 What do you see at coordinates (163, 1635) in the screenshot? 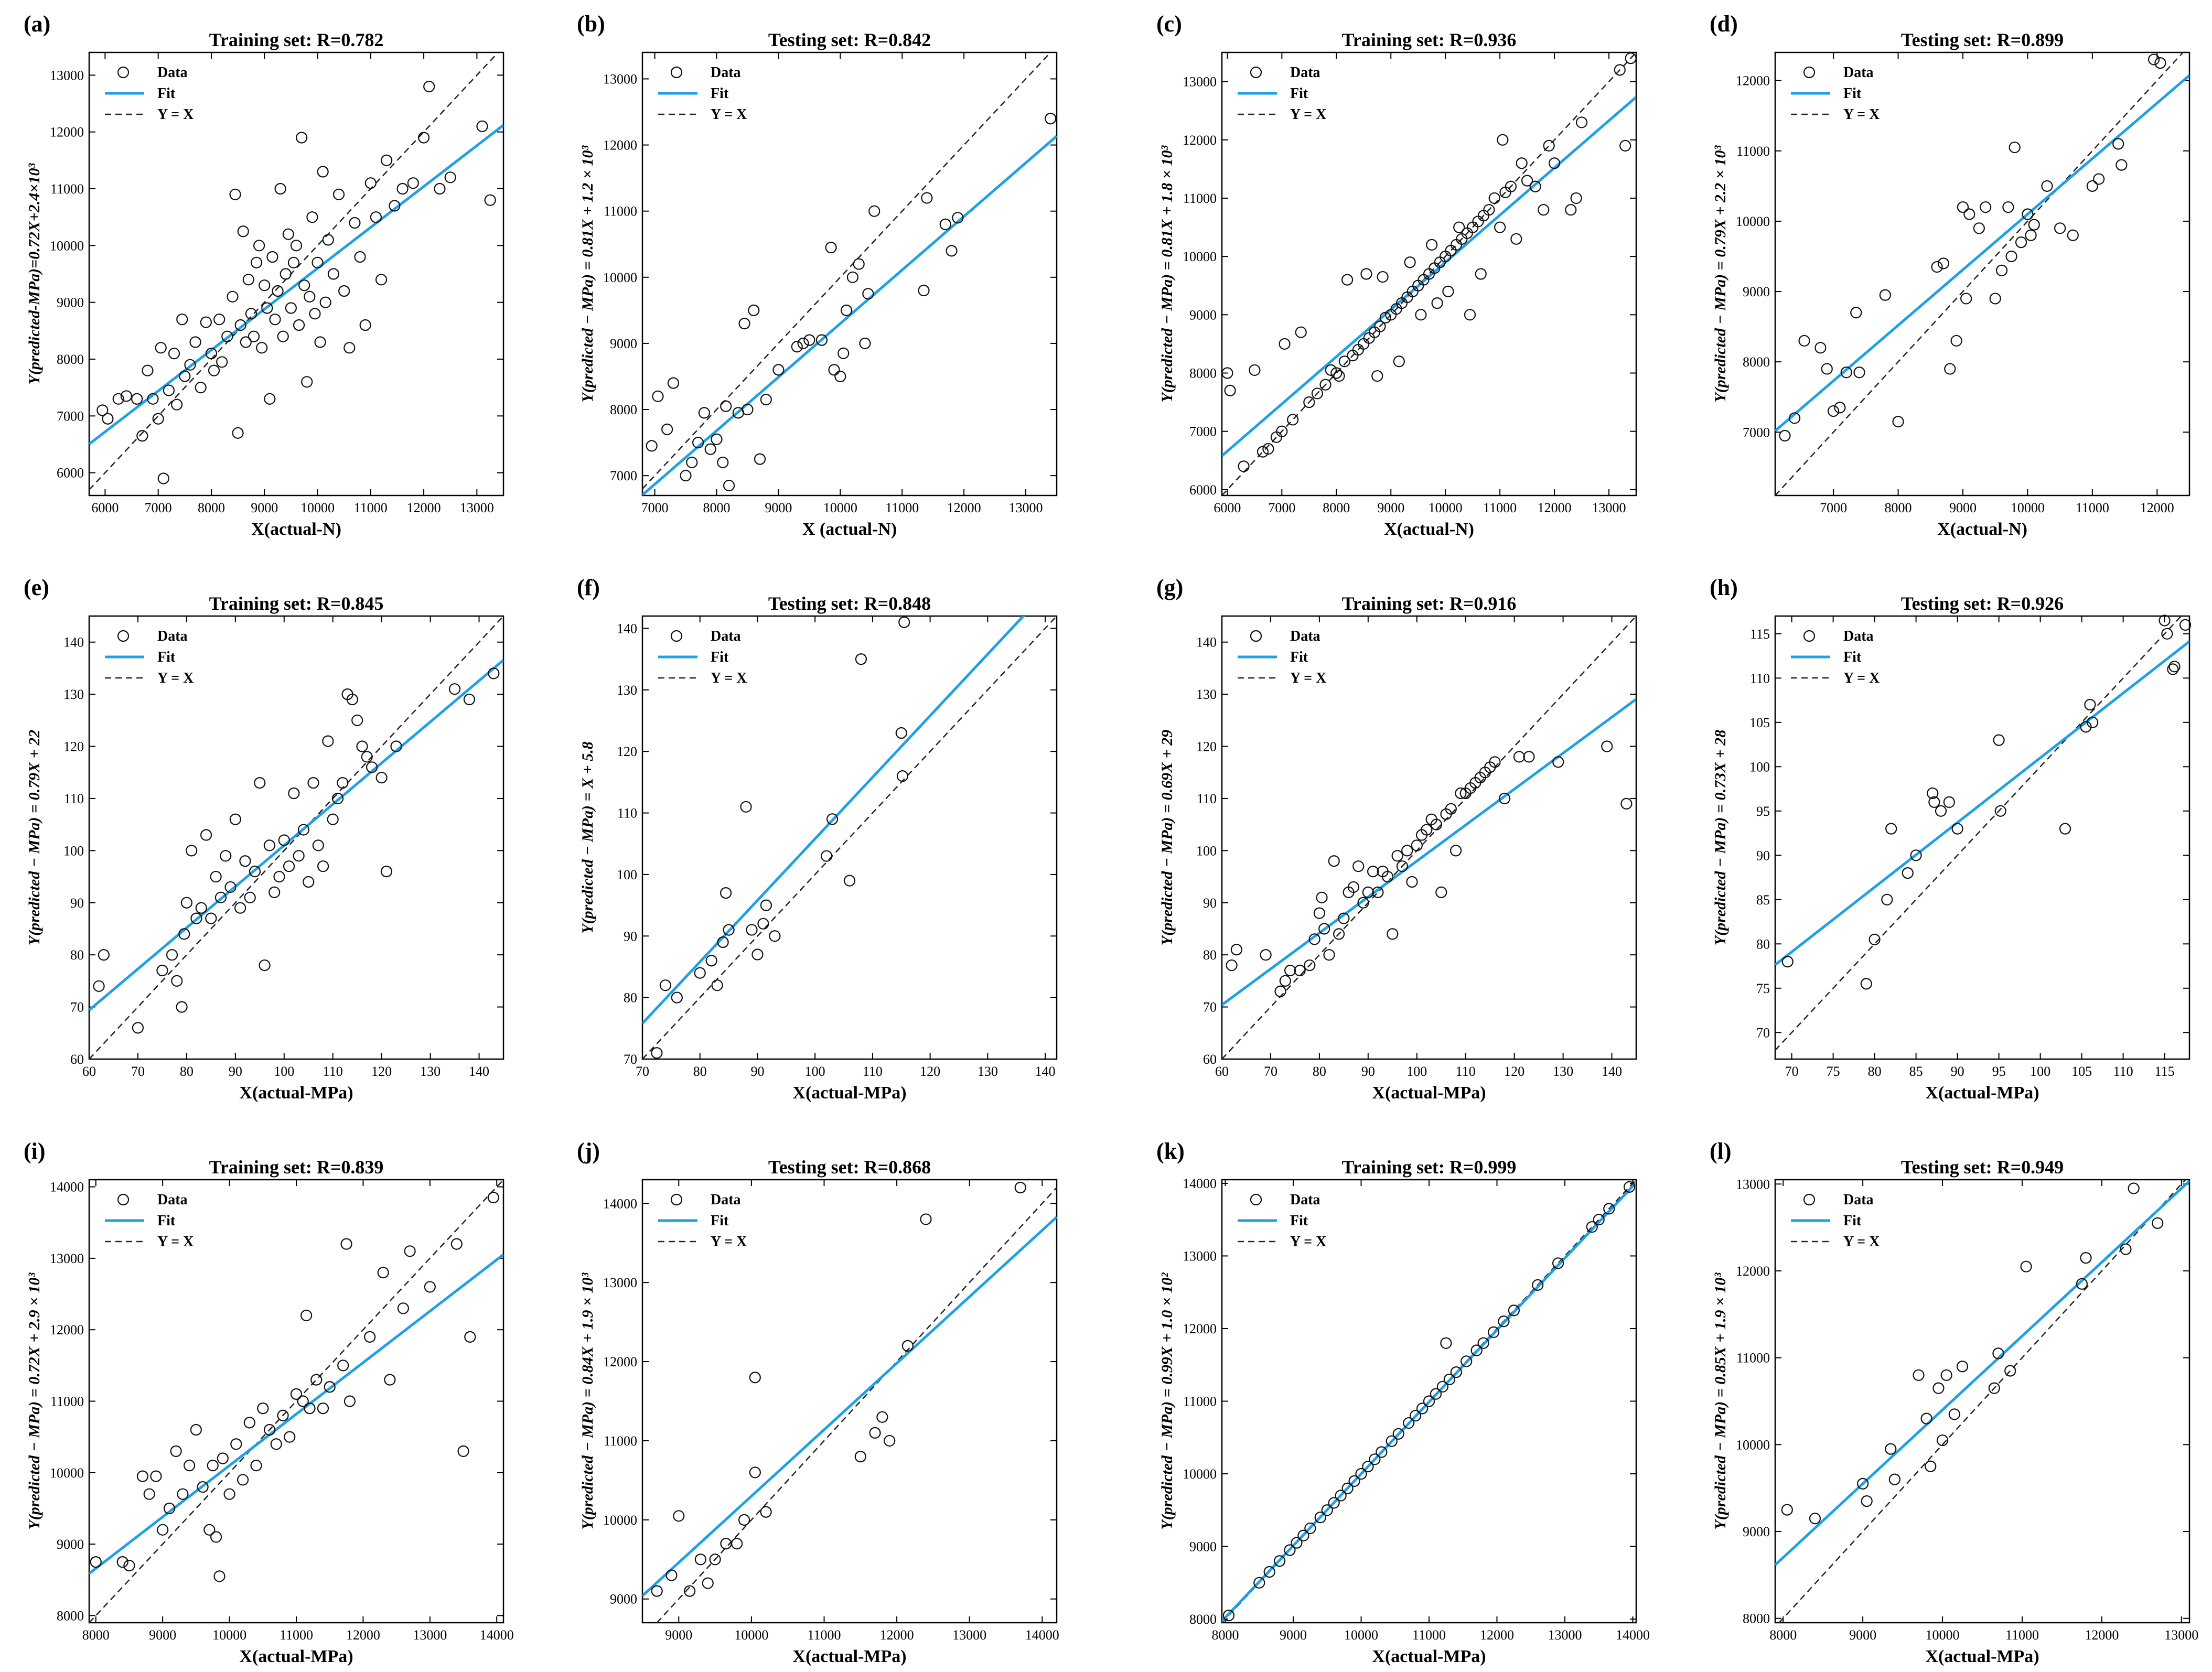
I see `x-tick-label: 9000` at bounding box center [163, 1635].